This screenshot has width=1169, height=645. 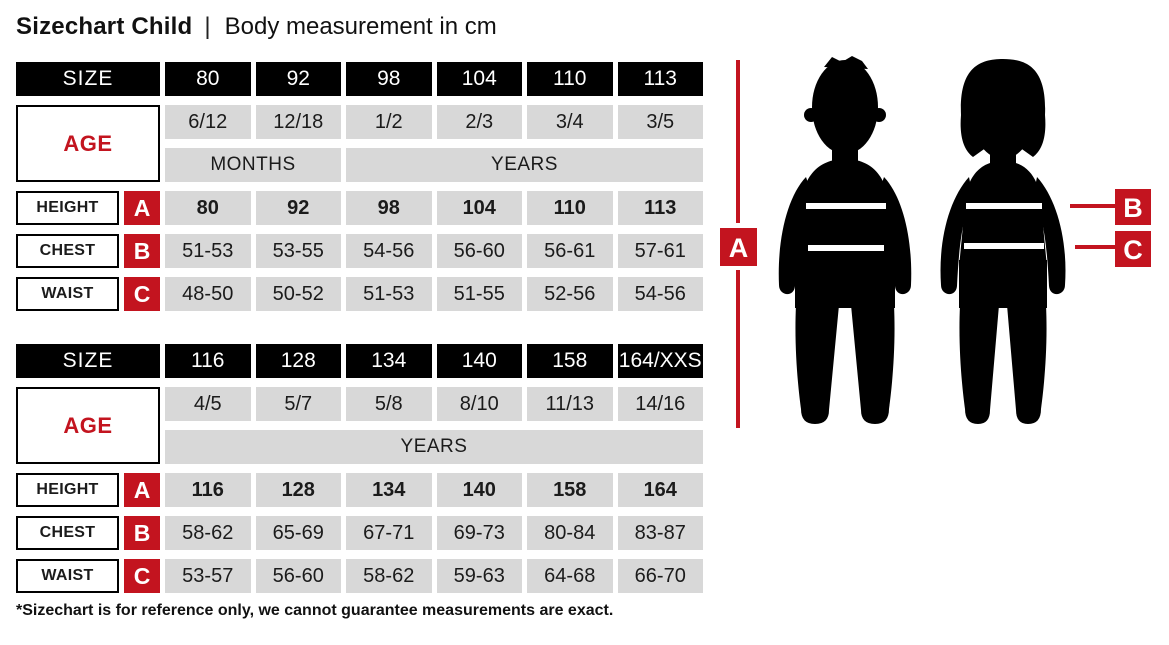 I want to click on boy-waist-line, so click(x=846, y=248).